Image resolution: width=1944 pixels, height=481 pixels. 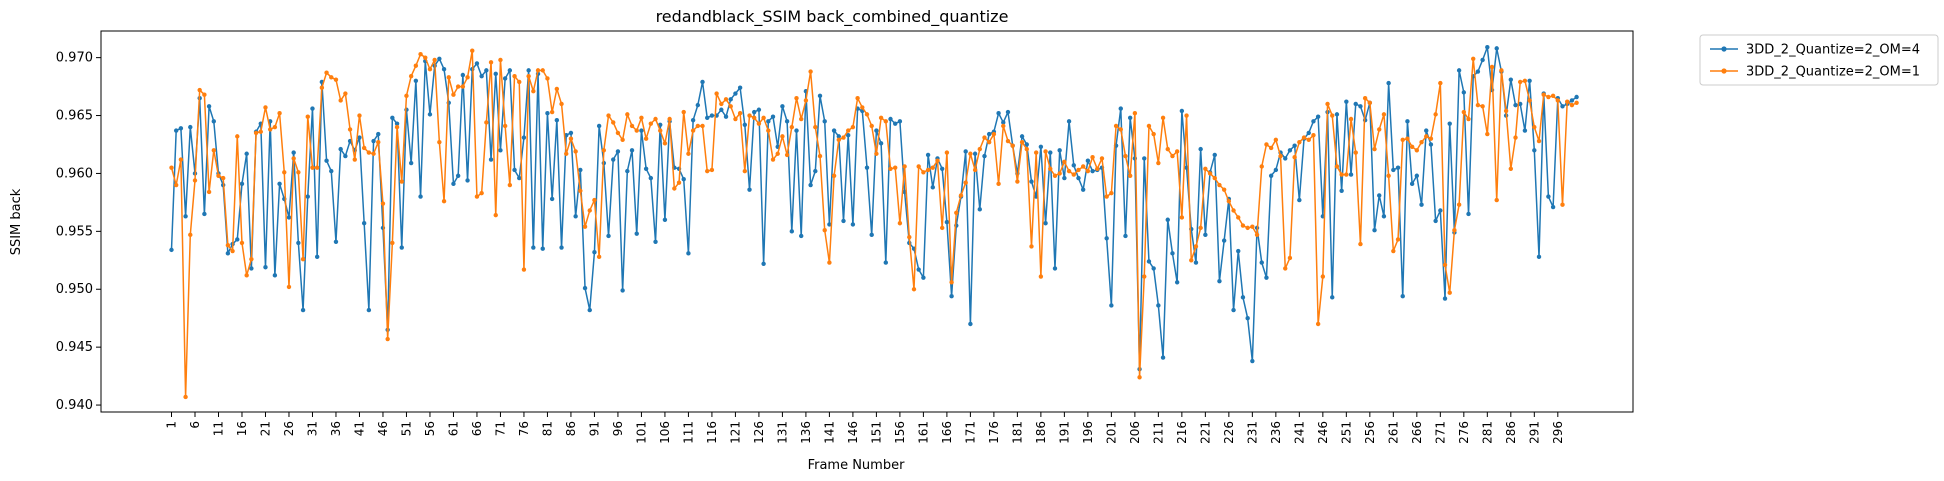 I want to click on y-tick-label: 0.950, so click(x=74, y=289).